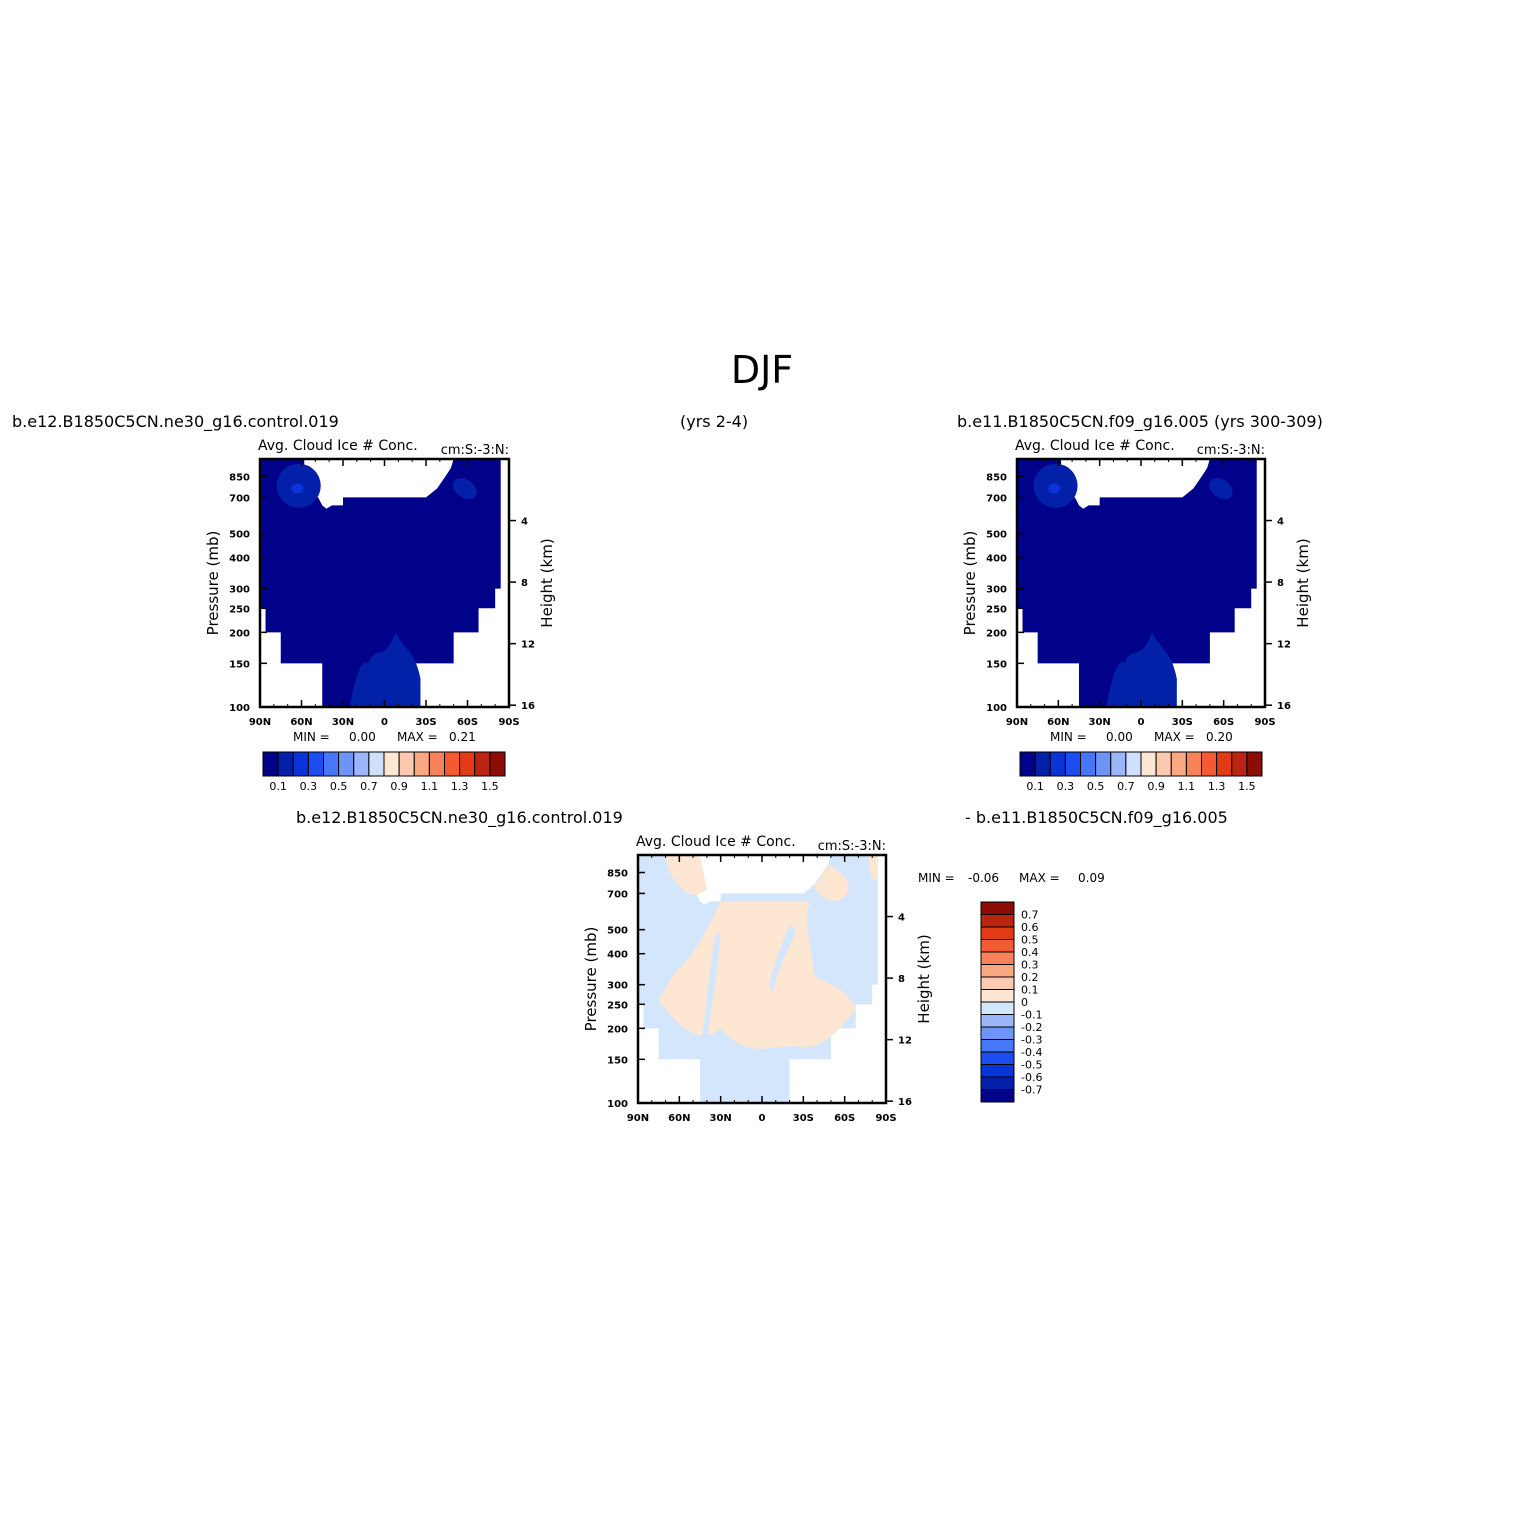 The height and width of the screenshot is (1525, 1525). Describe the element at coordinates (996, 559) in the screenshot. I see `y-tick-label: 400` at that location.